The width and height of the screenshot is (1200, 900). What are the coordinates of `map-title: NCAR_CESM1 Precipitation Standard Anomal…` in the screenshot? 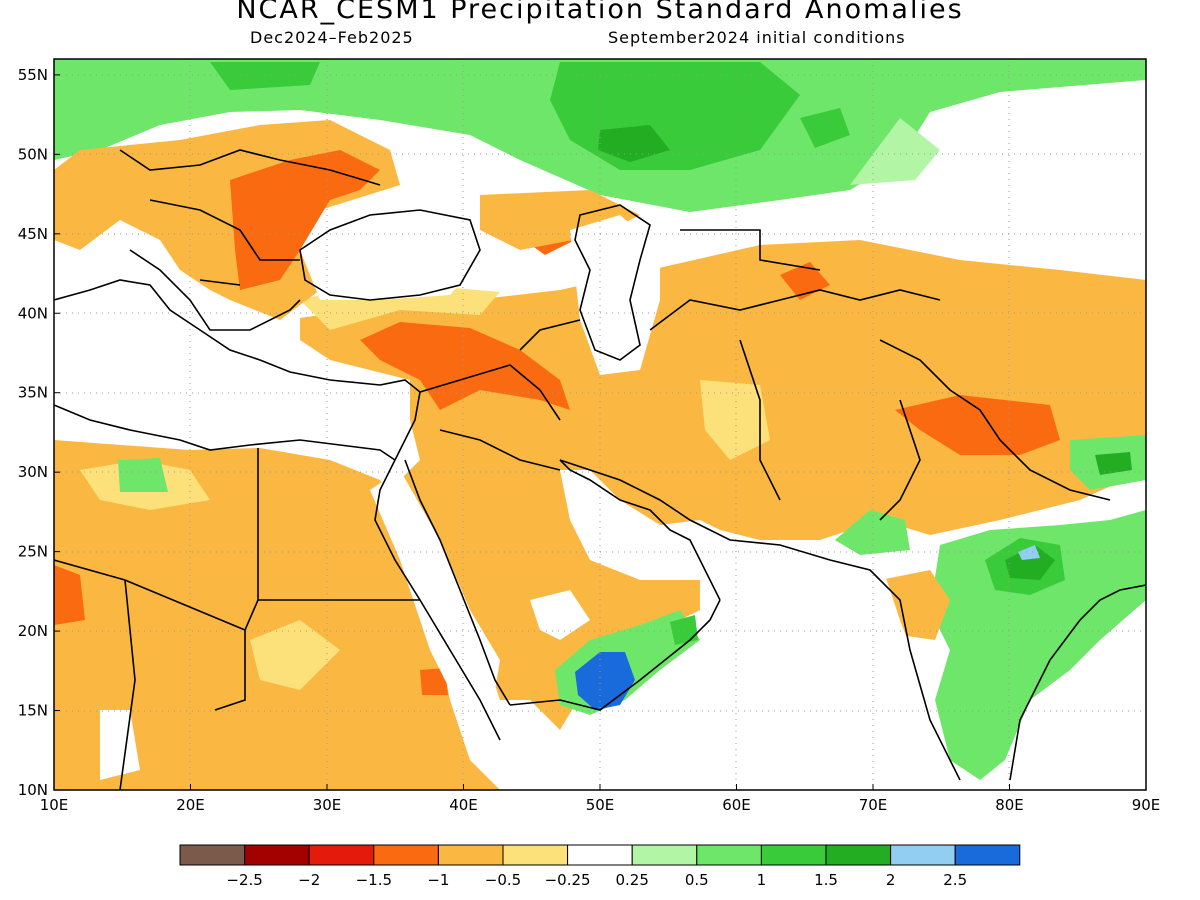 It's located at (600, 12).